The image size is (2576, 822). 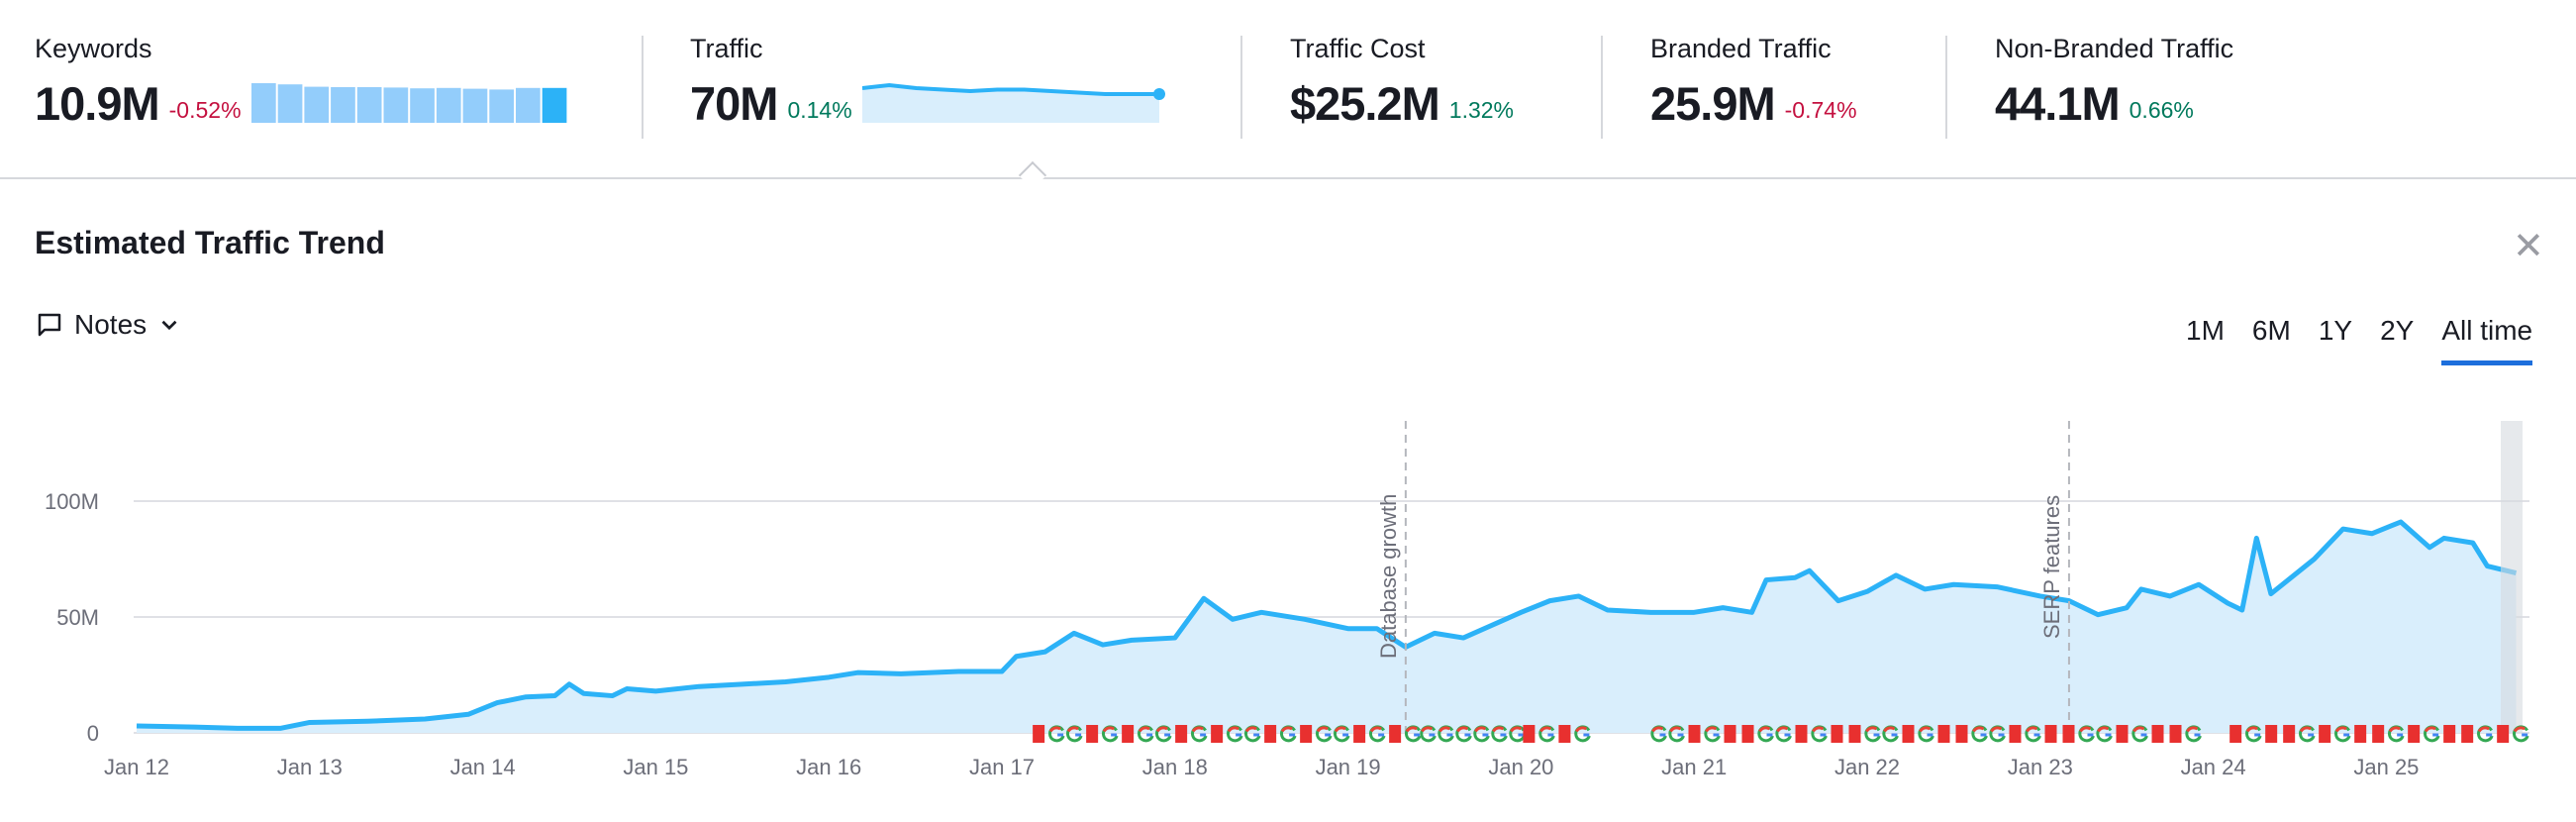 What do you see at coordinates (302, 81) in the screenshot?
I see `metric-keywords: Keywords 10.9M -0.52%` at bounding box center [302, 81].